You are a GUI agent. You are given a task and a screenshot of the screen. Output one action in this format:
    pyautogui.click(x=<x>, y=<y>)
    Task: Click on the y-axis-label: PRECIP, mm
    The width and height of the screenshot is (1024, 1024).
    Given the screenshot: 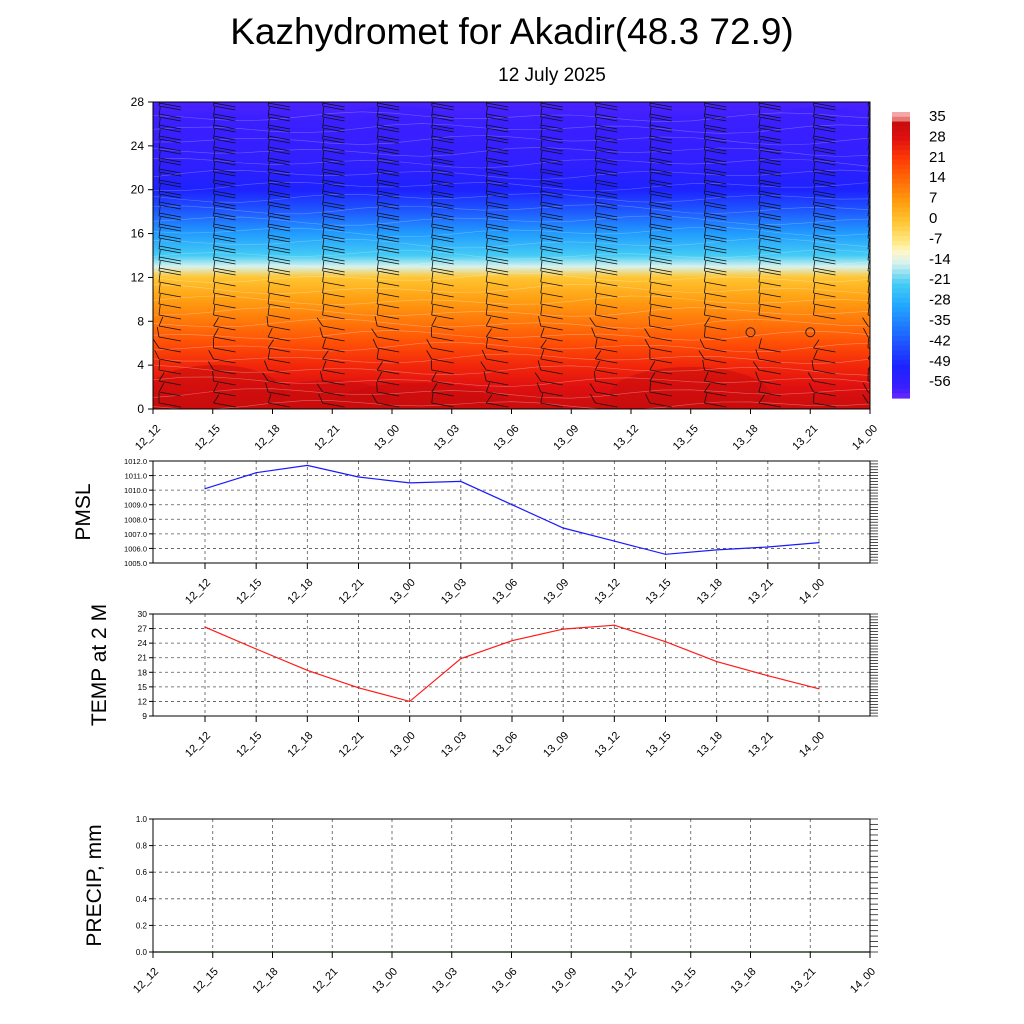 What is the action you would take?
    pyautogui.click(x=94, y=885)
    